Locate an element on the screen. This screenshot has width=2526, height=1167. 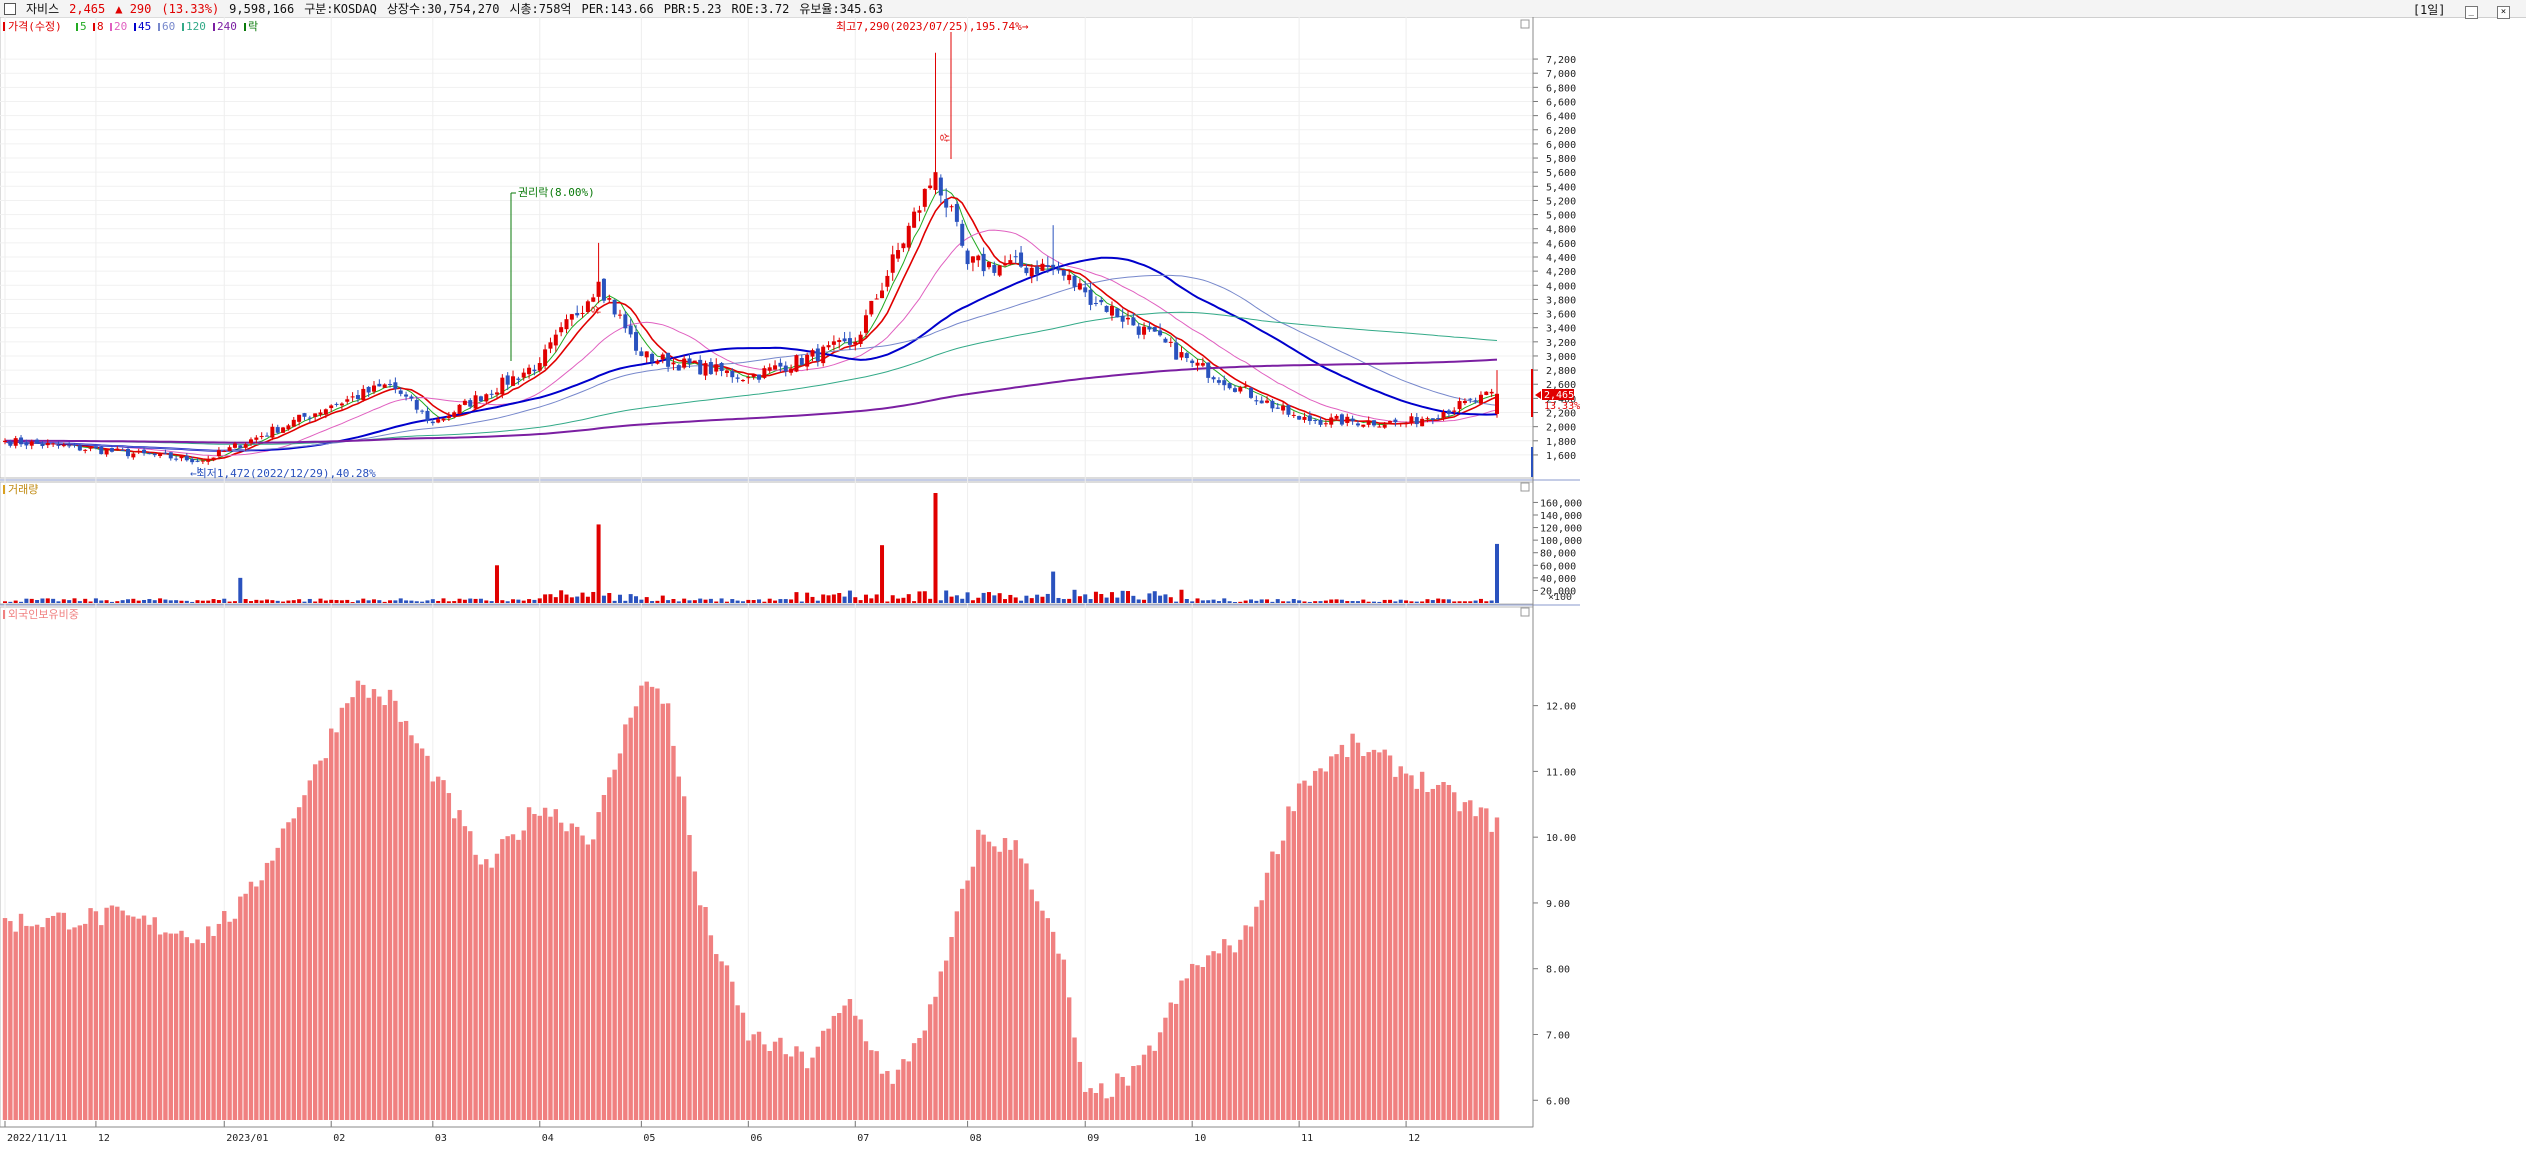
ma-legend-label: 8 is located at coordinates (100, 26).